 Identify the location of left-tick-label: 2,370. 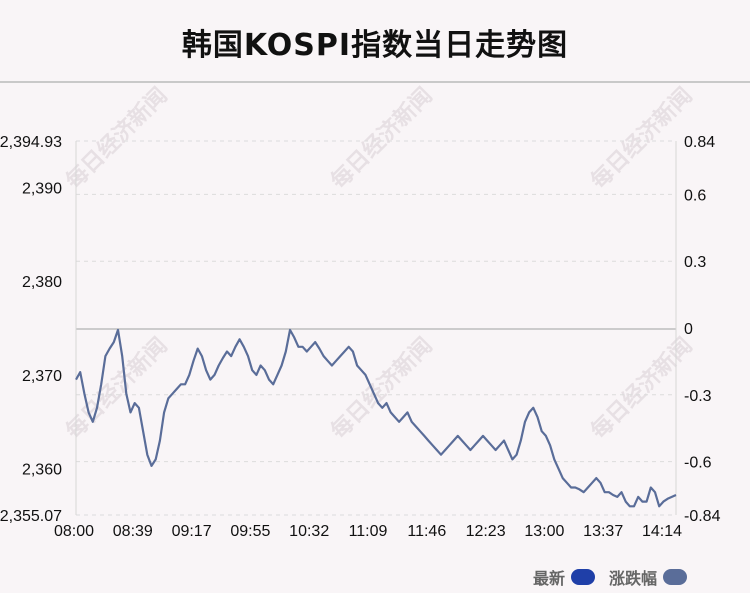
(42, 376).